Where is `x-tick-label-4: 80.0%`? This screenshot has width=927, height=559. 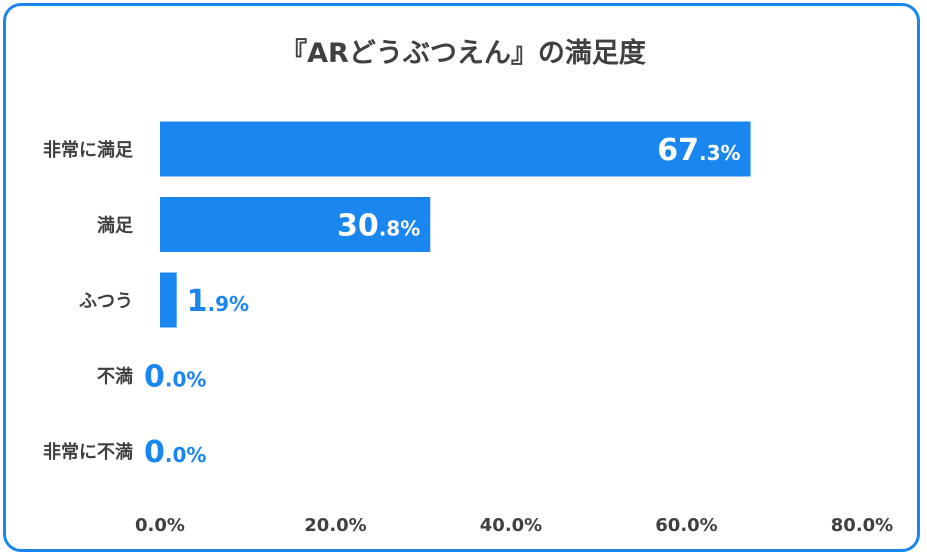 x-tick-label-4: 80.0% is located at coordinates (862, 525).